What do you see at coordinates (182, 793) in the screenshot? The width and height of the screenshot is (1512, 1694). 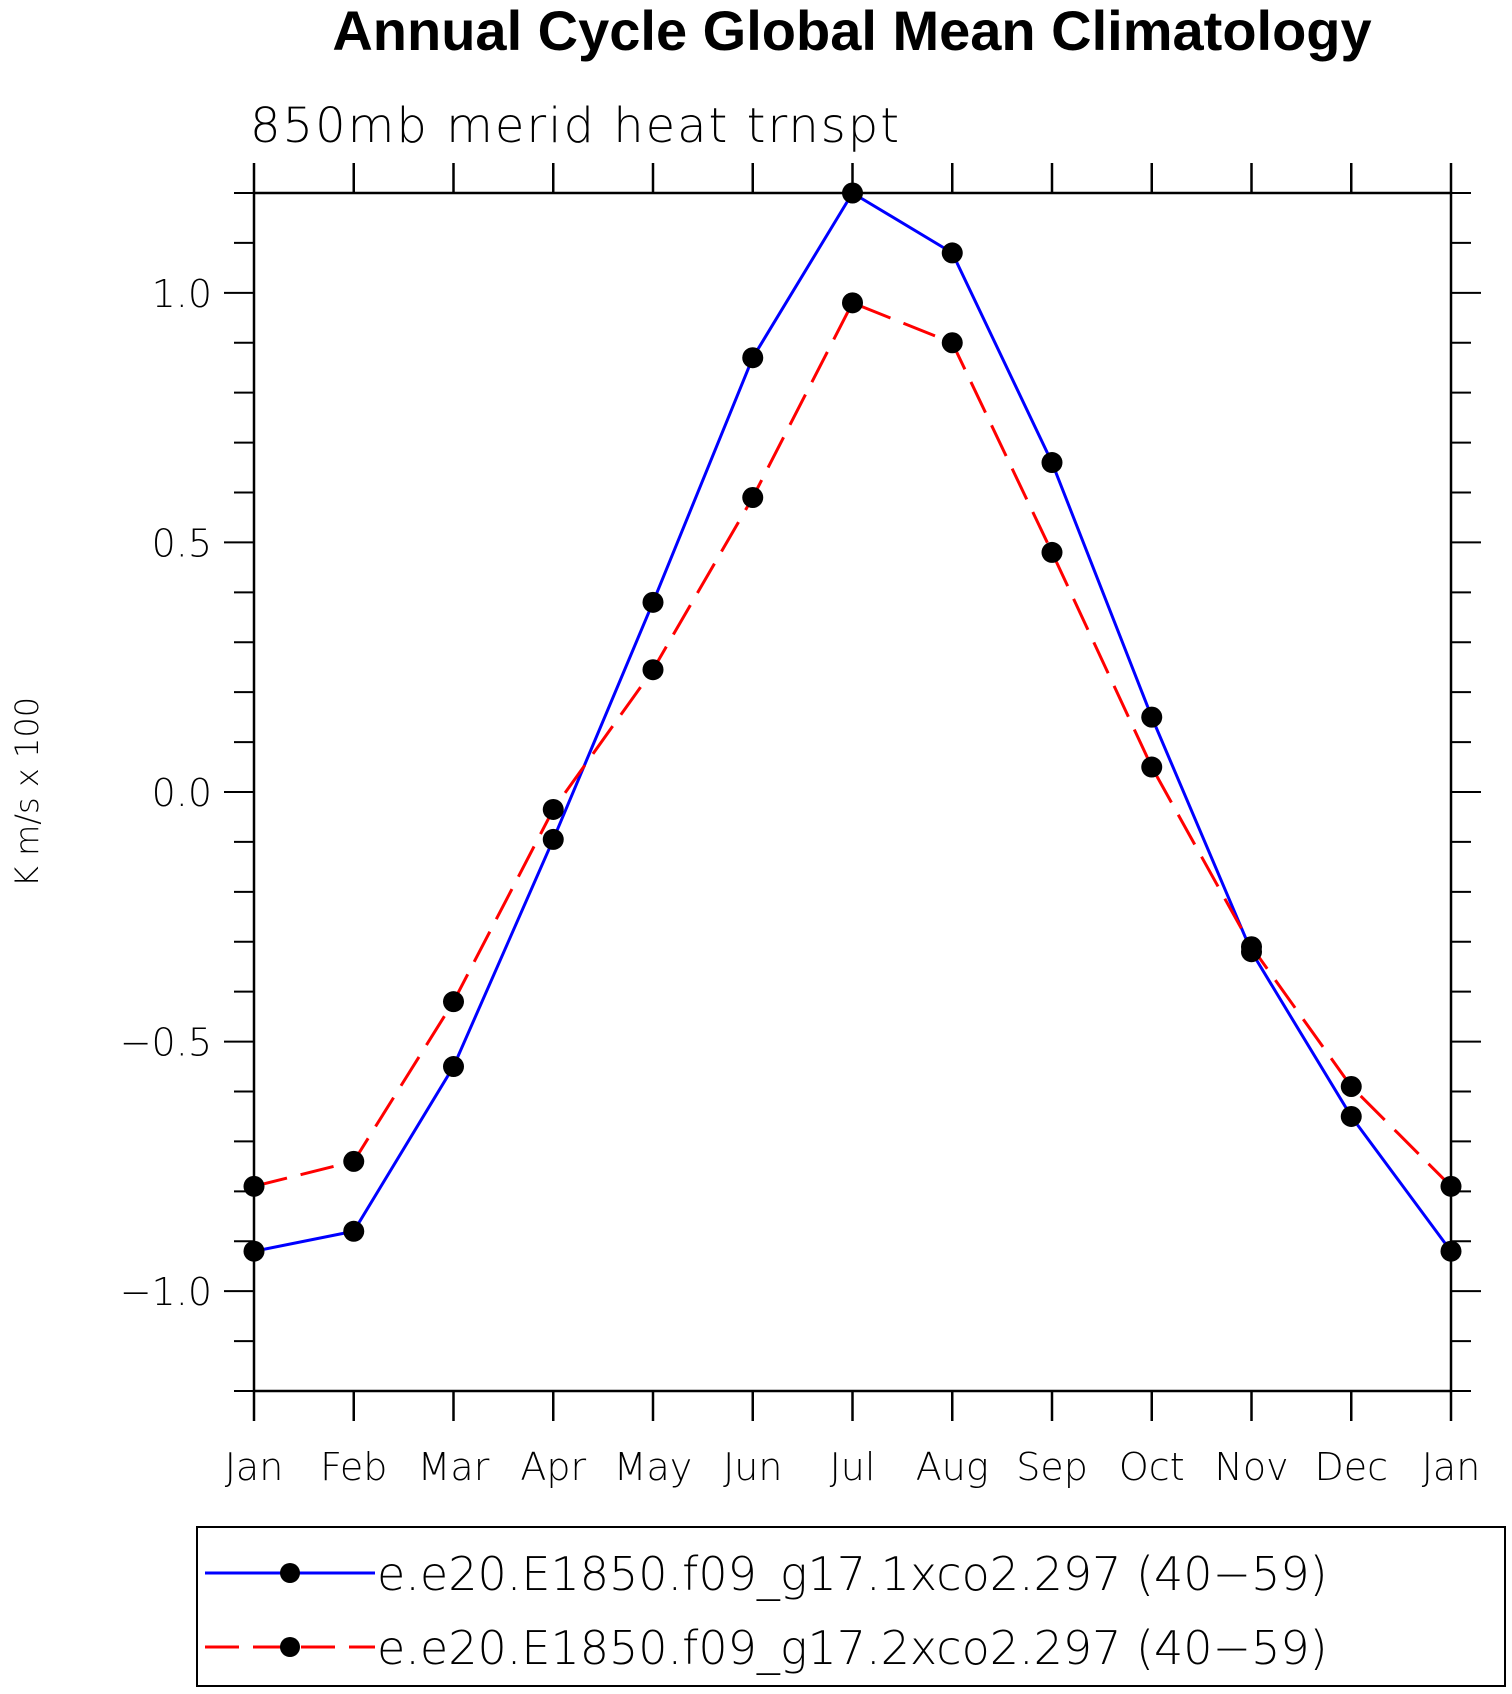 I see `y-tick-label: 0.0` at bounding box center [182, 793].